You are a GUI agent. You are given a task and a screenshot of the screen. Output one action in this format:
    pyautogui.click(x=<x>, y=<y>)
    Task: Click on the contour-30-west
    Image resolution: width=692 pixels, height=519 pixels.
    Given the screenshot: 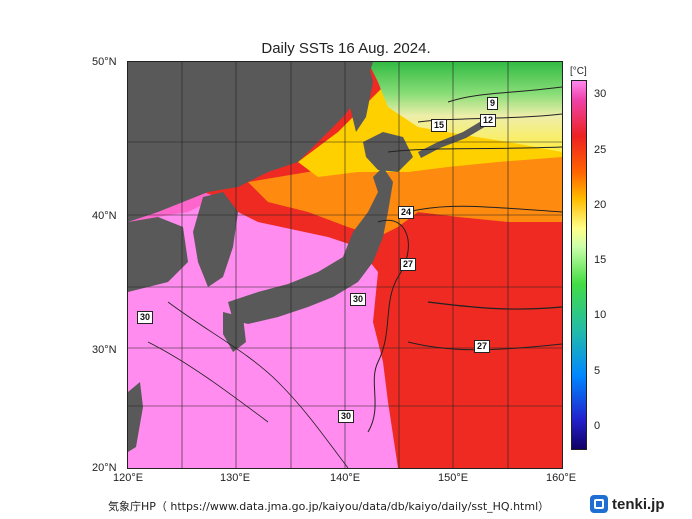 What is the action you would take?
    pyautogui.click(x=258, y=384)
    